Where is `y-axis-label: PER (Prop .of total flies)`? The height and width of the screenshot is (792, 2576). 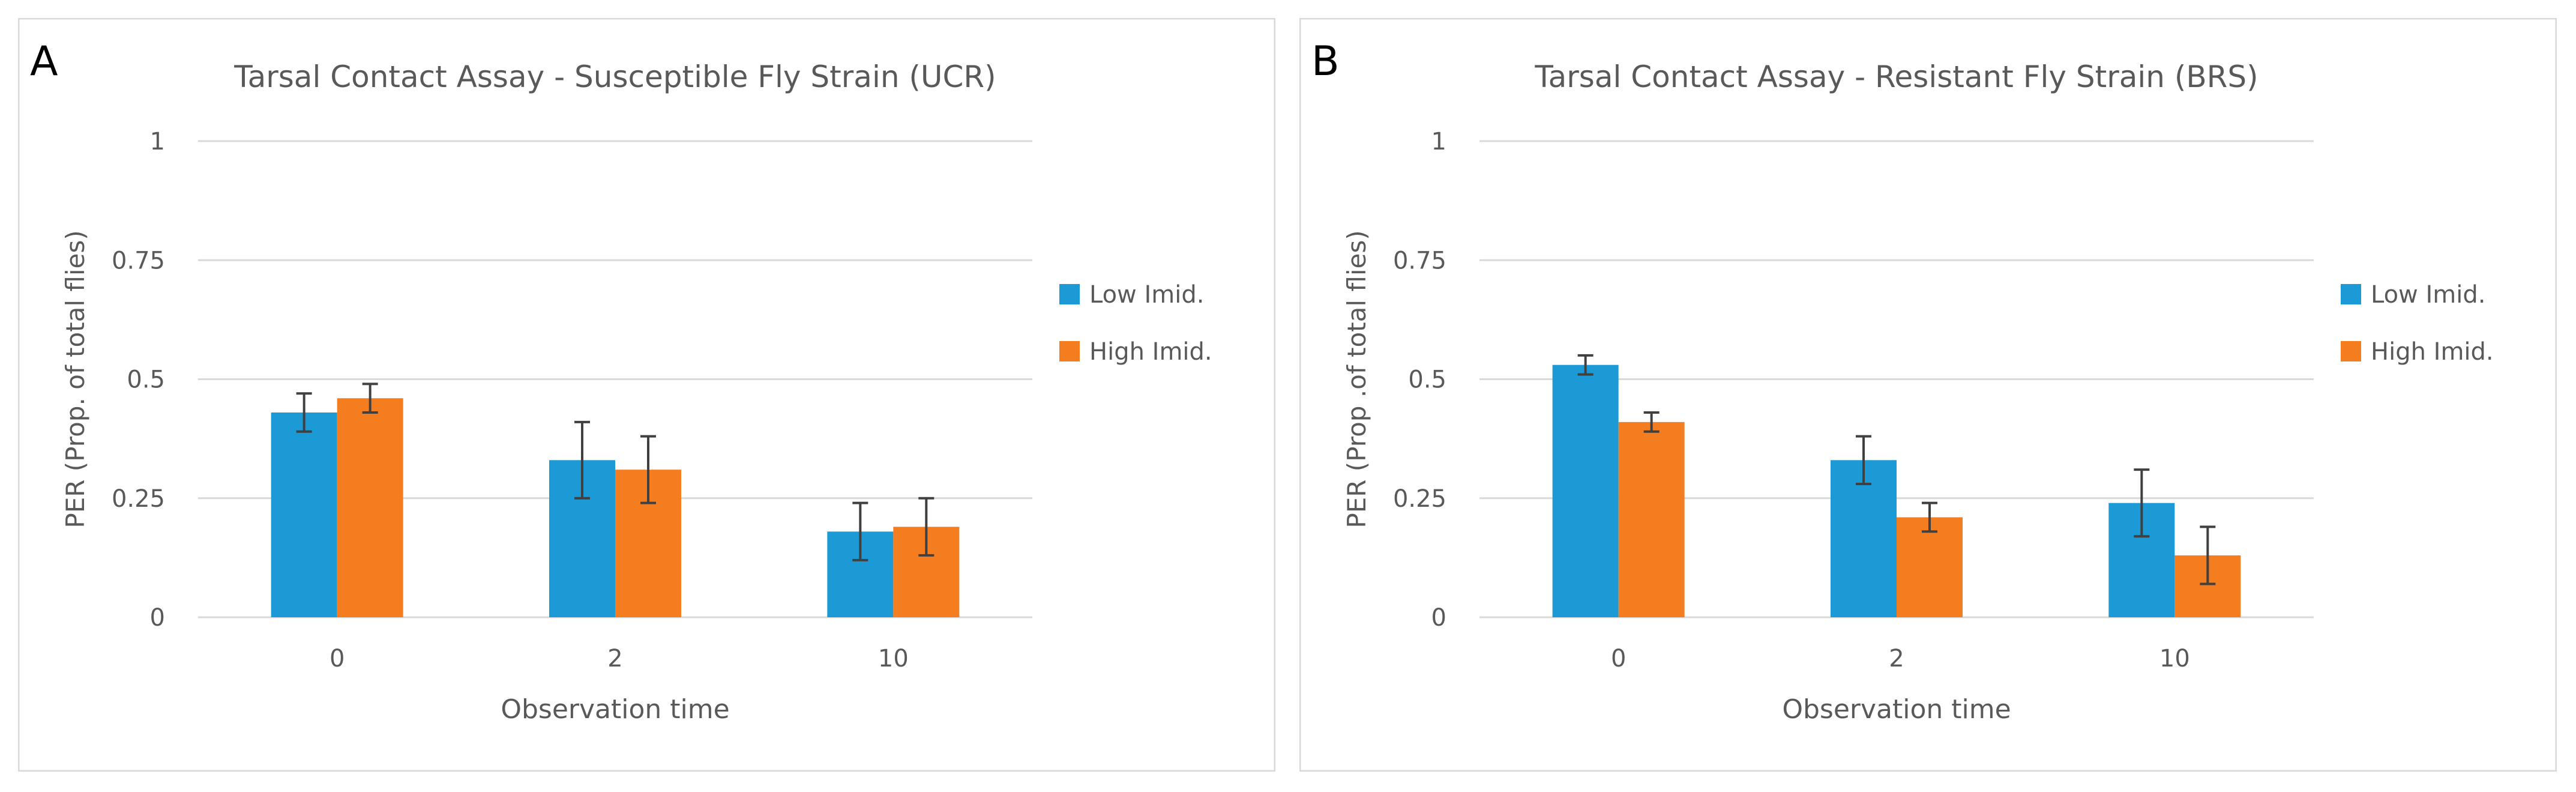 y-axis-label: PER (Prop .of total flies) is located at coordinates (1357, 379).